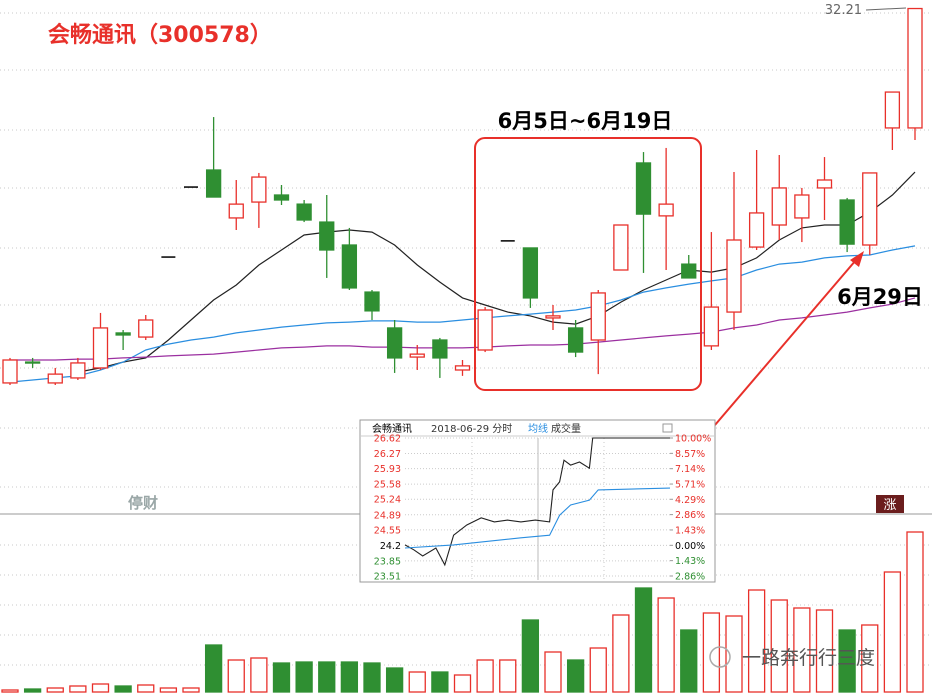 Image resolution: width=932 pixels, height=699 pixels. Describe the element at coordinates (387, 439) in the screenshot. I see `y-tick-label: 26.62` at that location.